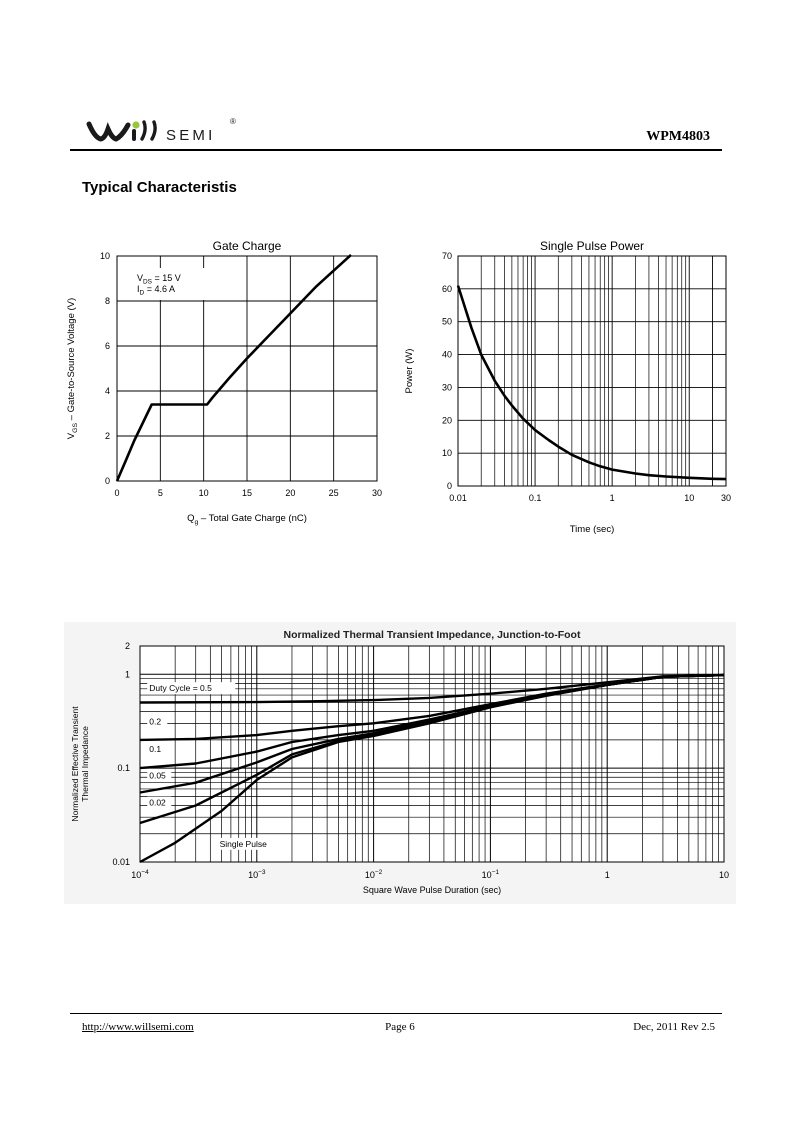  Describe the element at coordinates (244, 844) in the screenshot. I see `series-label: Single Pulse` at that location.